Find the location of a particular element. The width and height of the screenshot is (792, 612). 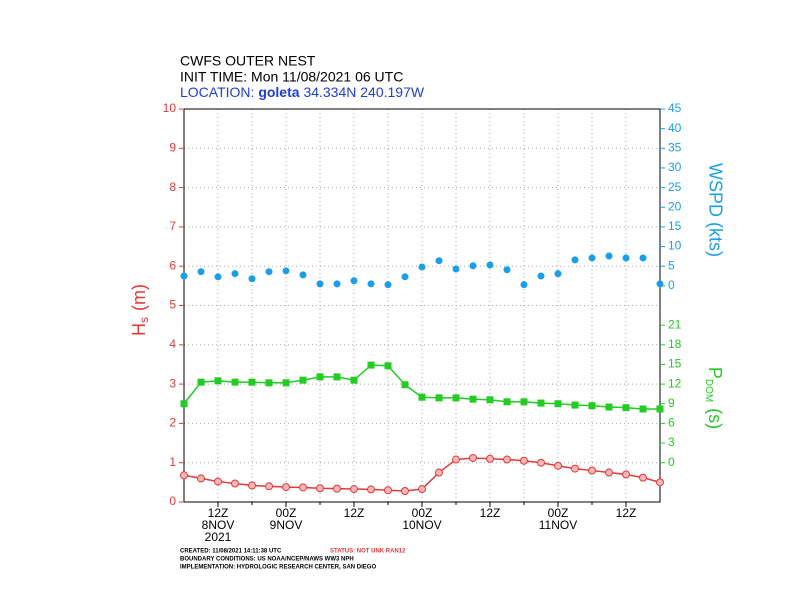

y2-tick-label: 10 is located at coordinates (675, 246).